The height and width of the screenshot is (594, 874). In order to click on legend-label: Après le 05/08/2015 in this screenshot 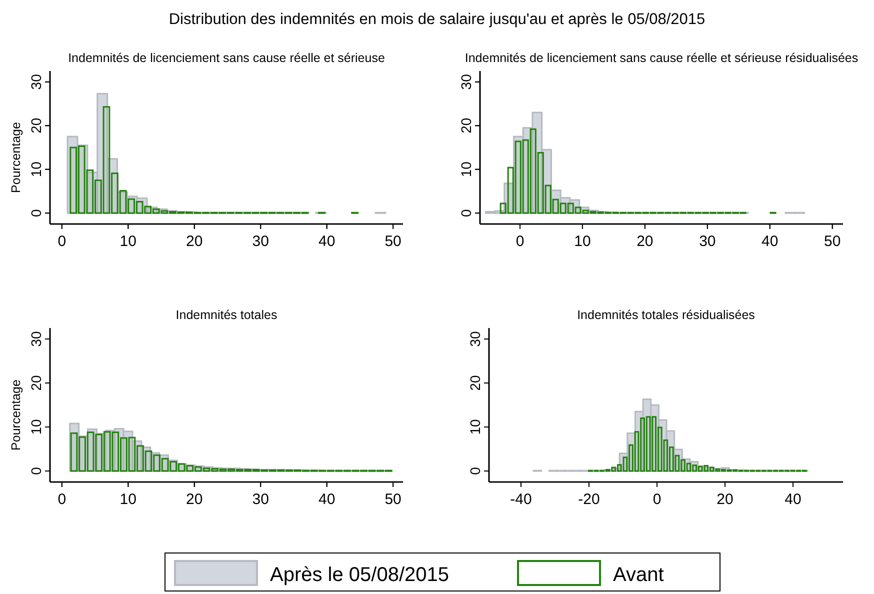, I will do `click(360, 575)`.